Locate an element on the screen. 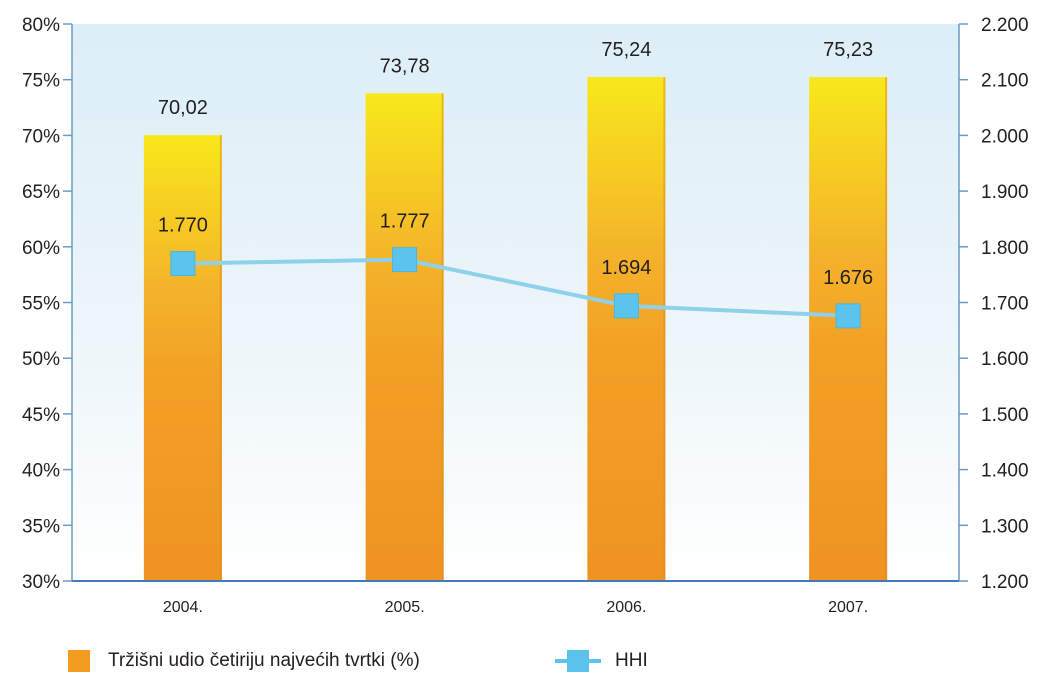 This screenshot has width=1050, height=682. y-left-tick-label-3: 45% is located at coordinates (41, 415).